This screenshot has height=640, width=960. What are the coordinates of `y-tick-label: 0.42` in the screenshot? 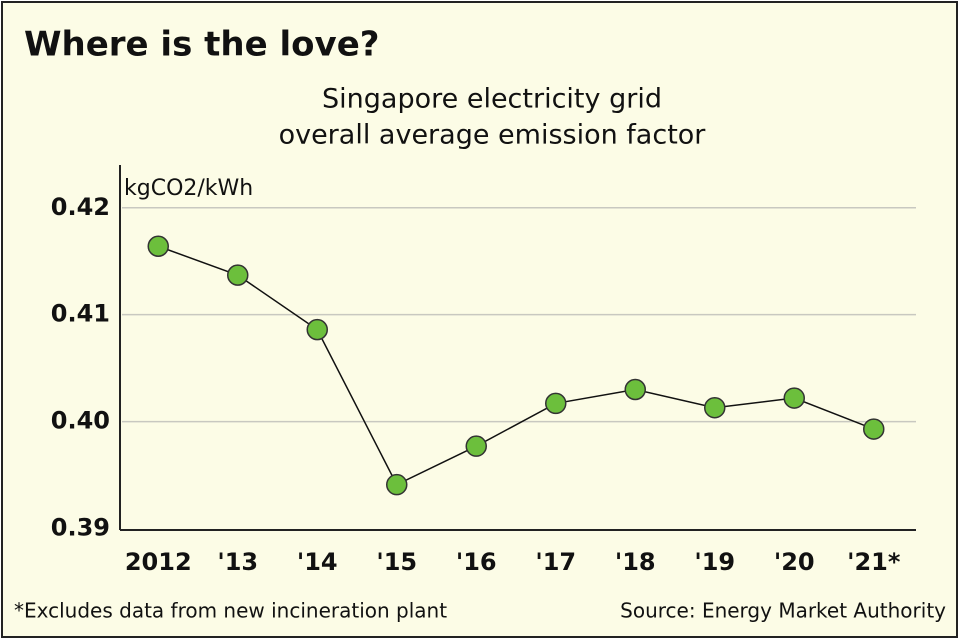 It's located at (80, 207).